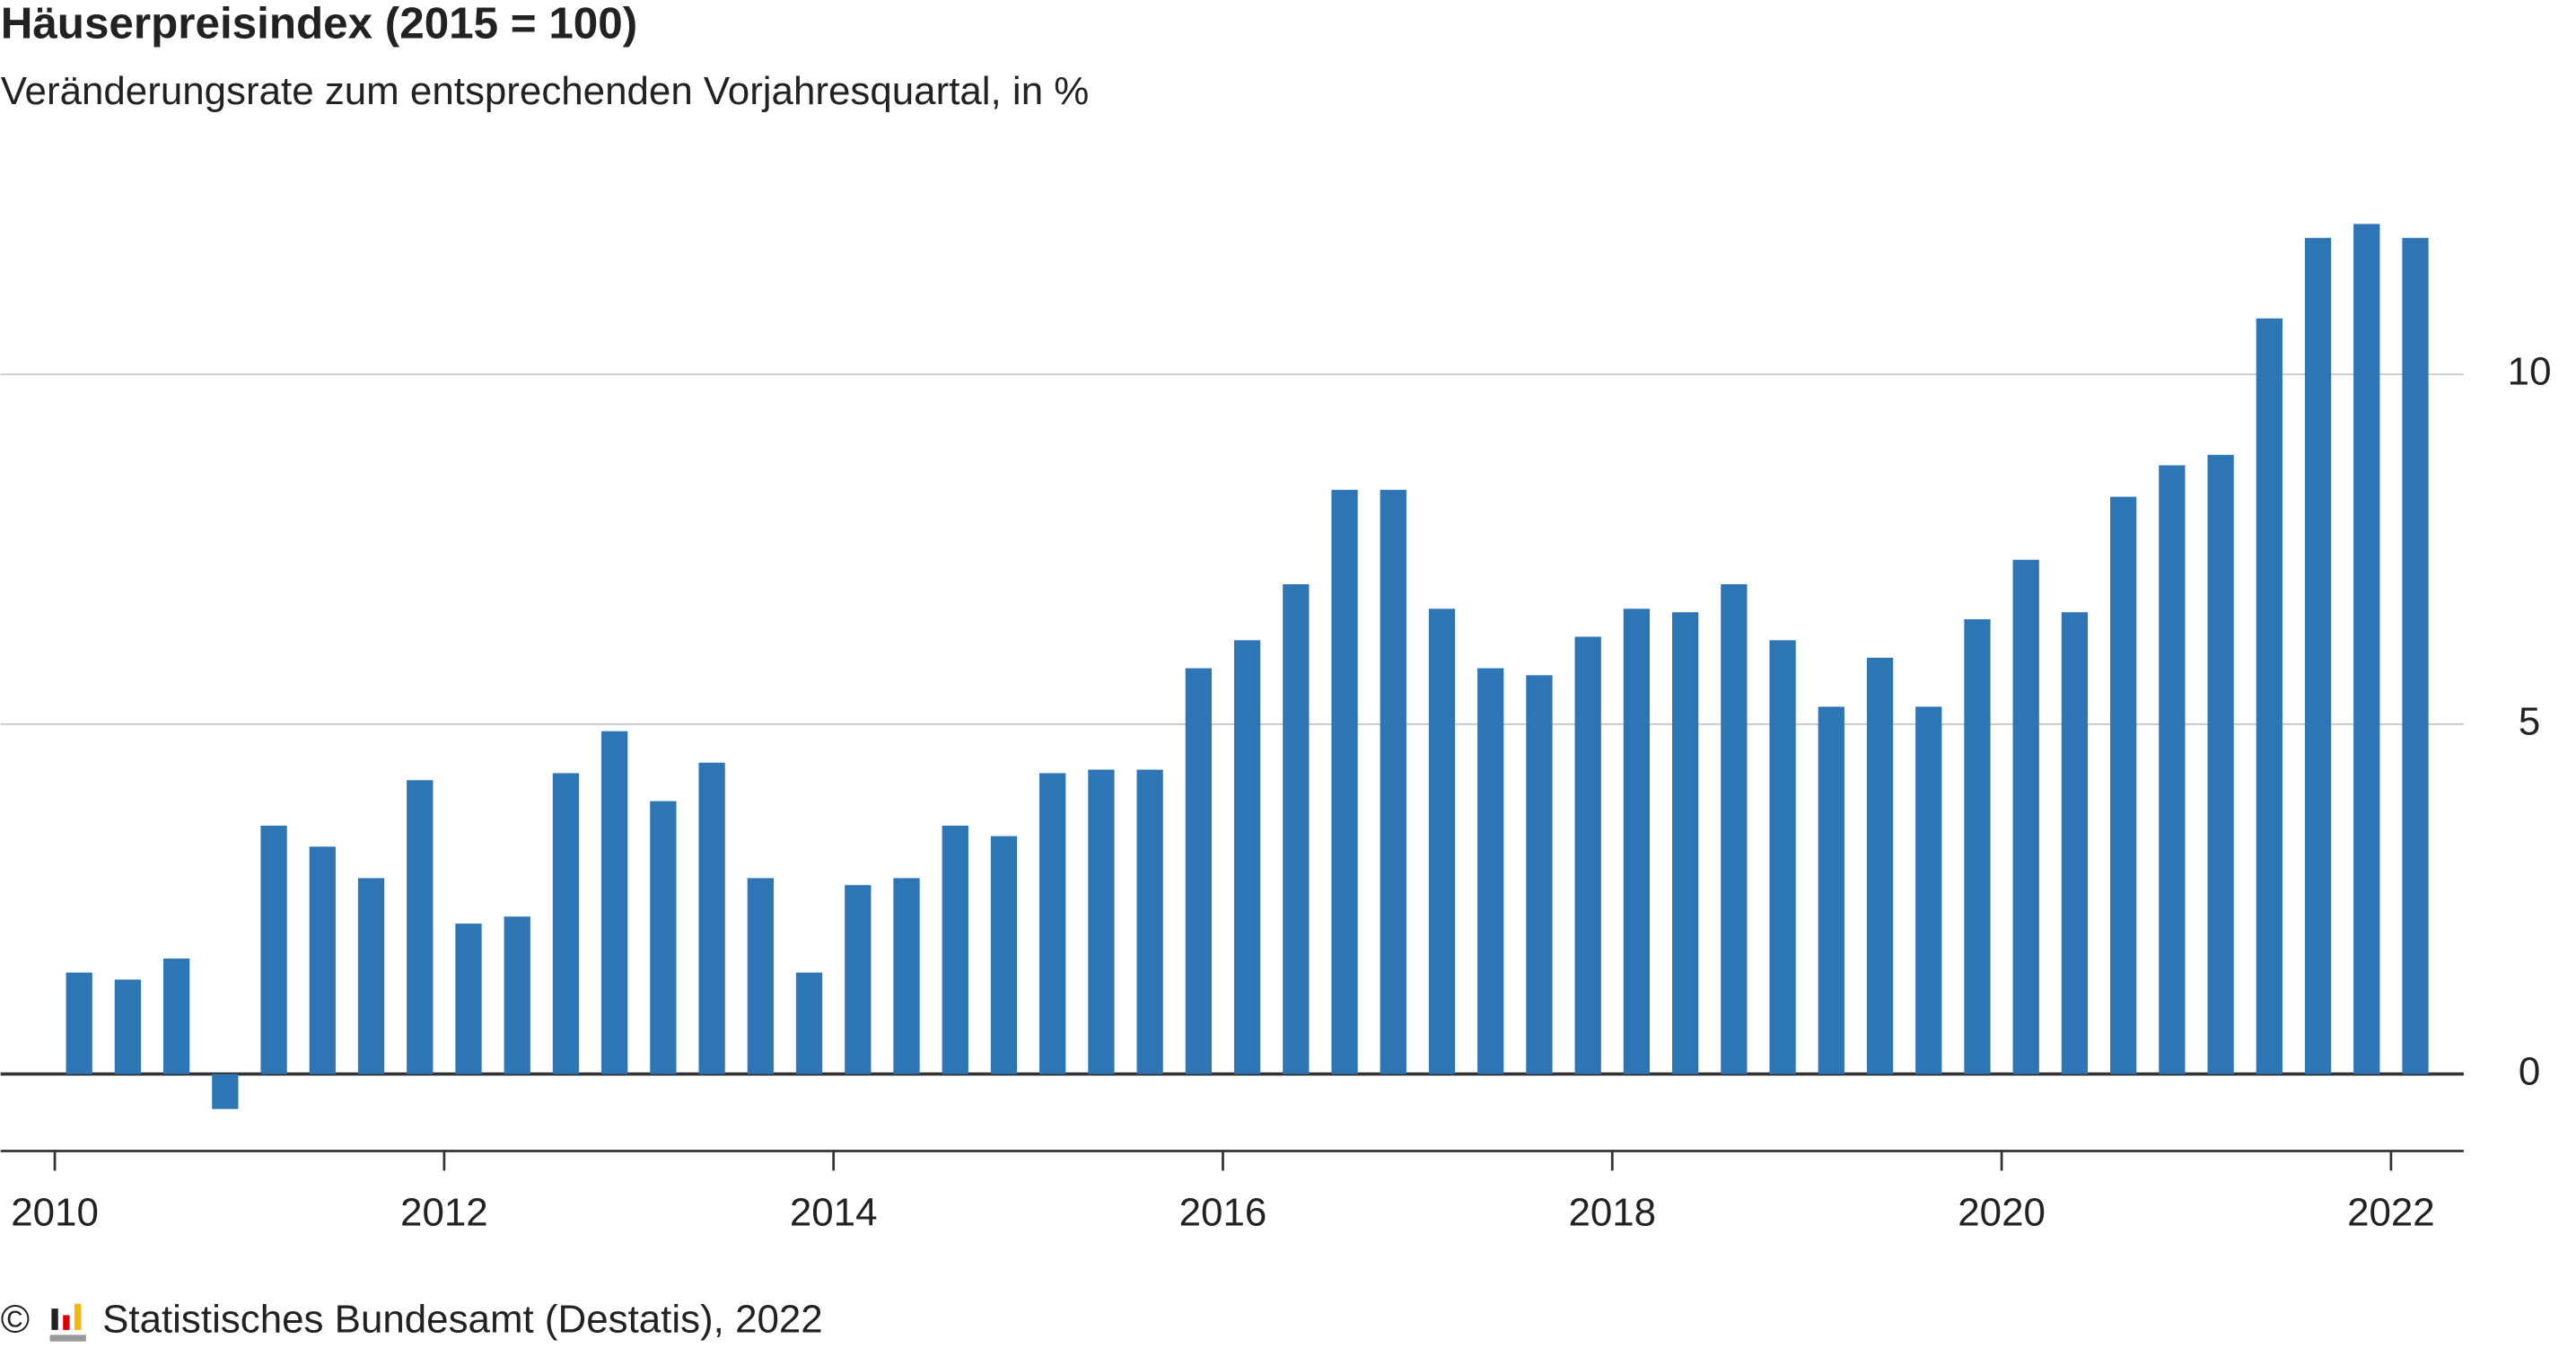 This screenshot has width=2576, height=1348. What do you see at coordinates (2530, 372) in the screenshot?
I see `y-tick-label: 10` at bounding box center [2530, 372].